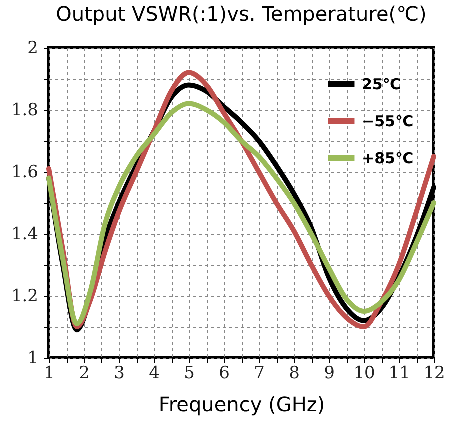 Image resolution: width=449 pixels, height=446 pixels. Describe the element at coordinates (329, 374) in the screenshot. I see `x-tick-label: 9` at that location.